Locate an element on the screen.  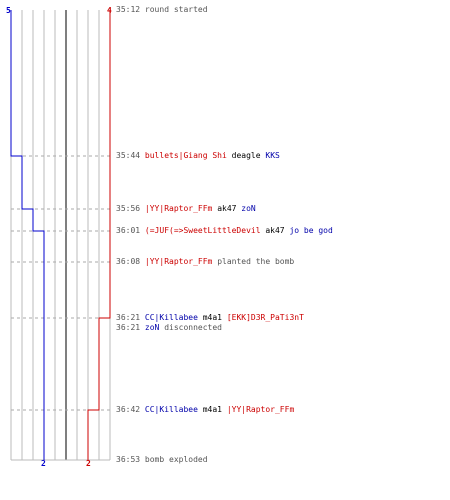
event-row: 36:21 zoN disconnected is located at coordinates (169, 328).